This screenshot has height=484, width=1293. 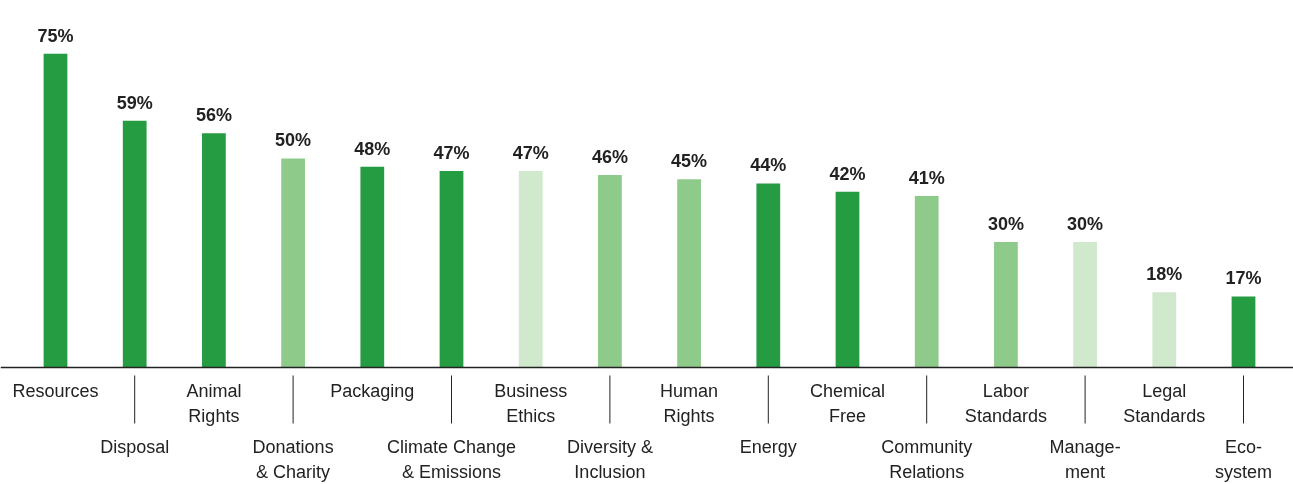 What do you see at coordinates (451, 460) in the screenshot?
I see `x-tick-label: Climate Change & Emissions` at bounding box center [451, 460].